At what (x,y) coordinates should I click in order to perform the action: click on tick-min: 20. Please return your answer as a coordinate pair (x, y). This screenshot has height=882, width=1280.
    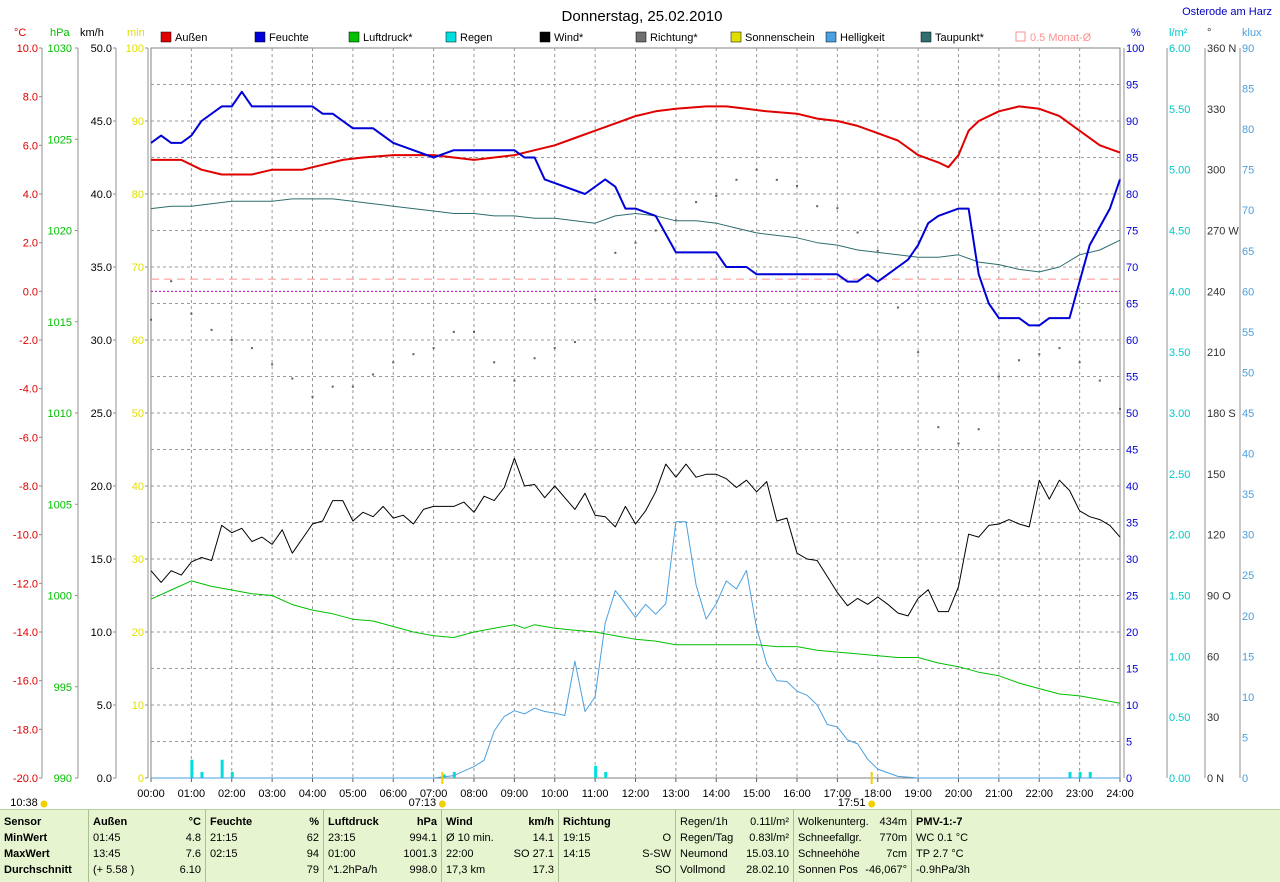
    Looking at the image, I should click on (138, 633).